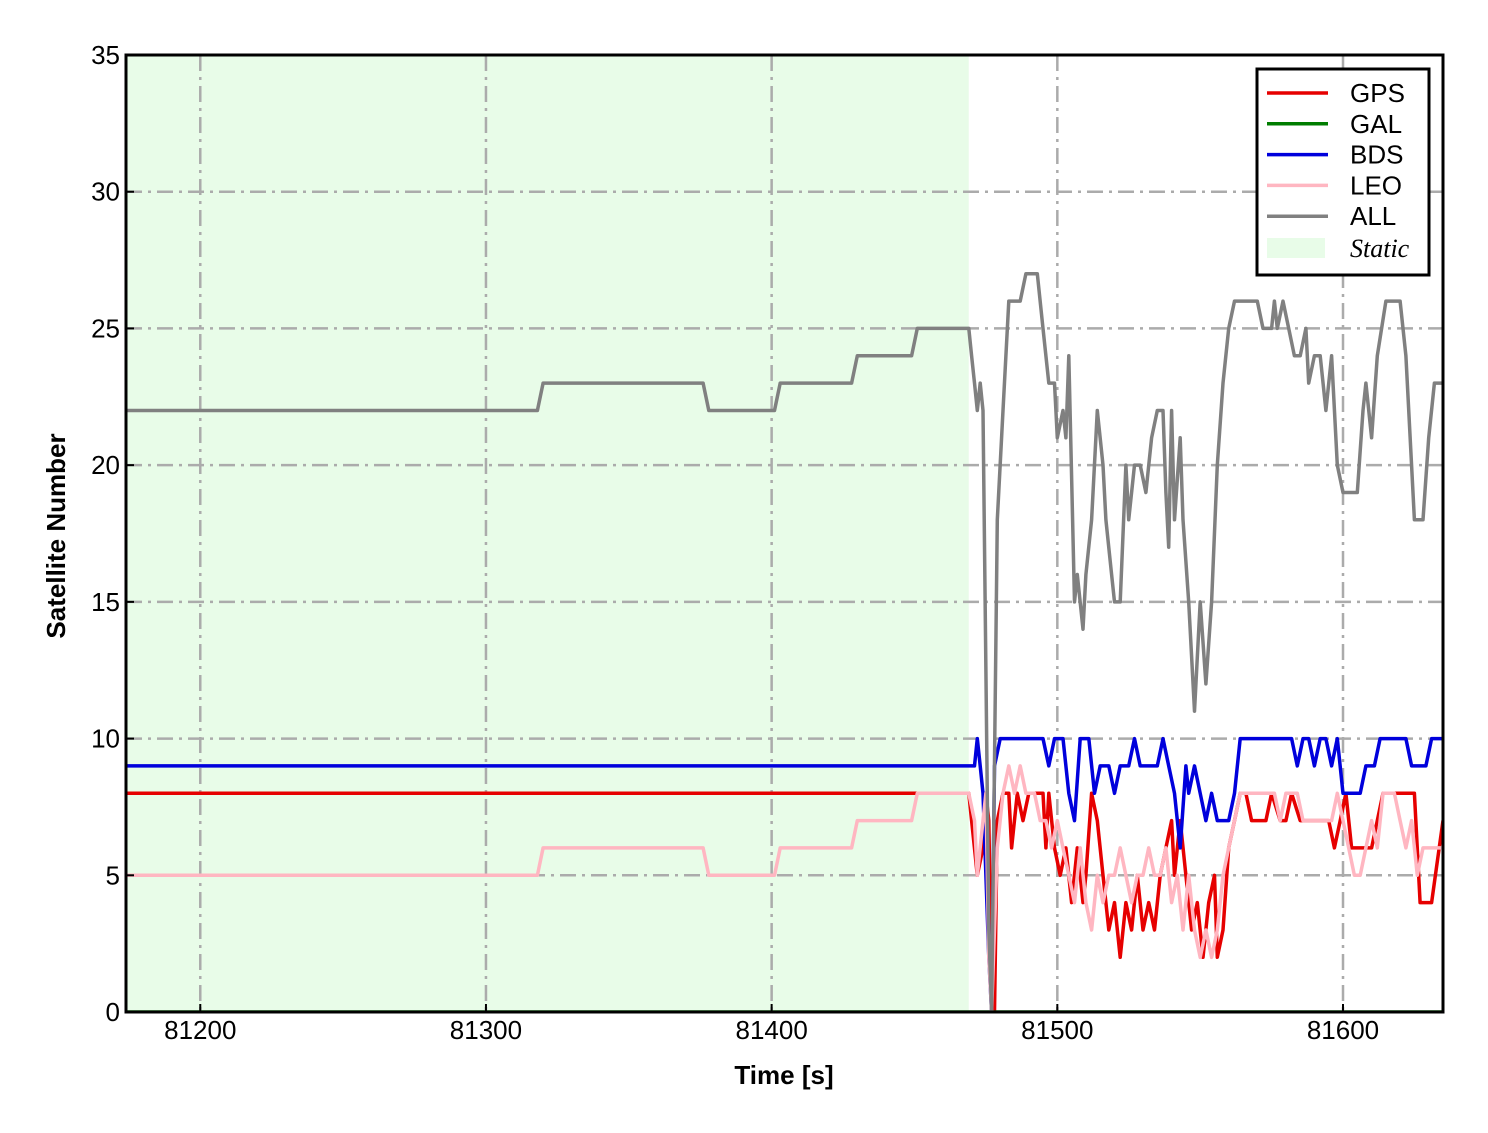 This screenshot has width=1488, height=1133. Describe the element at coordinates (1376, 124) in the screenshot. I see `legend-label-gal: GAL` at that location.